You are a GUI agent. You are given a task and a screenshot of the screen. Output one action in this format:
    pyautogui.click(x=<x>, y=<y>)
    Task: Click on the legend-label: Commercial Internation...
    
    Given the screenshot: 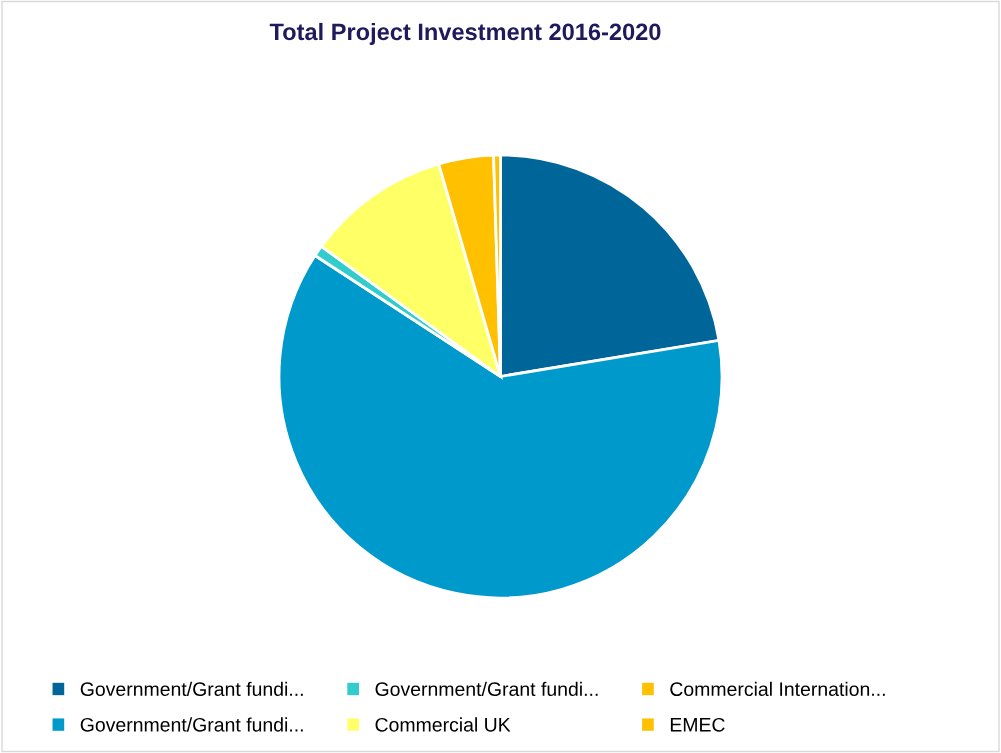 What is the action you would take?
    pyautogui.click(x=777, y=689)
    